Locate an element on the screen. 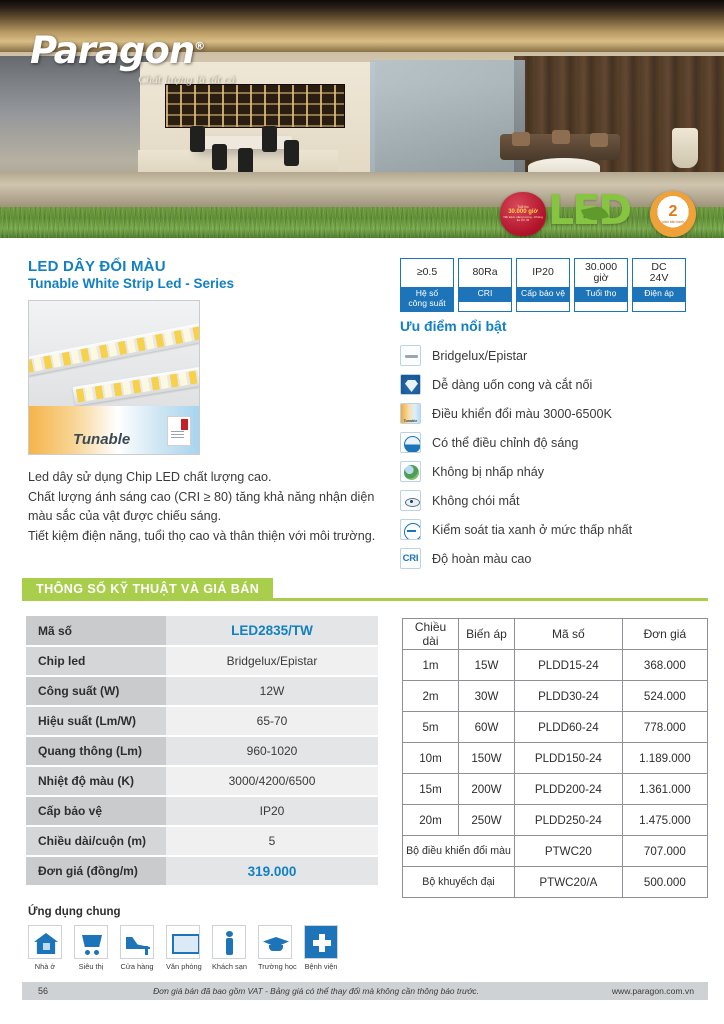 Image resolution: width=724 pixels, height=1024 pixels. spec-value: Bridgelux/Epistar is located at coordinates (272, 661).